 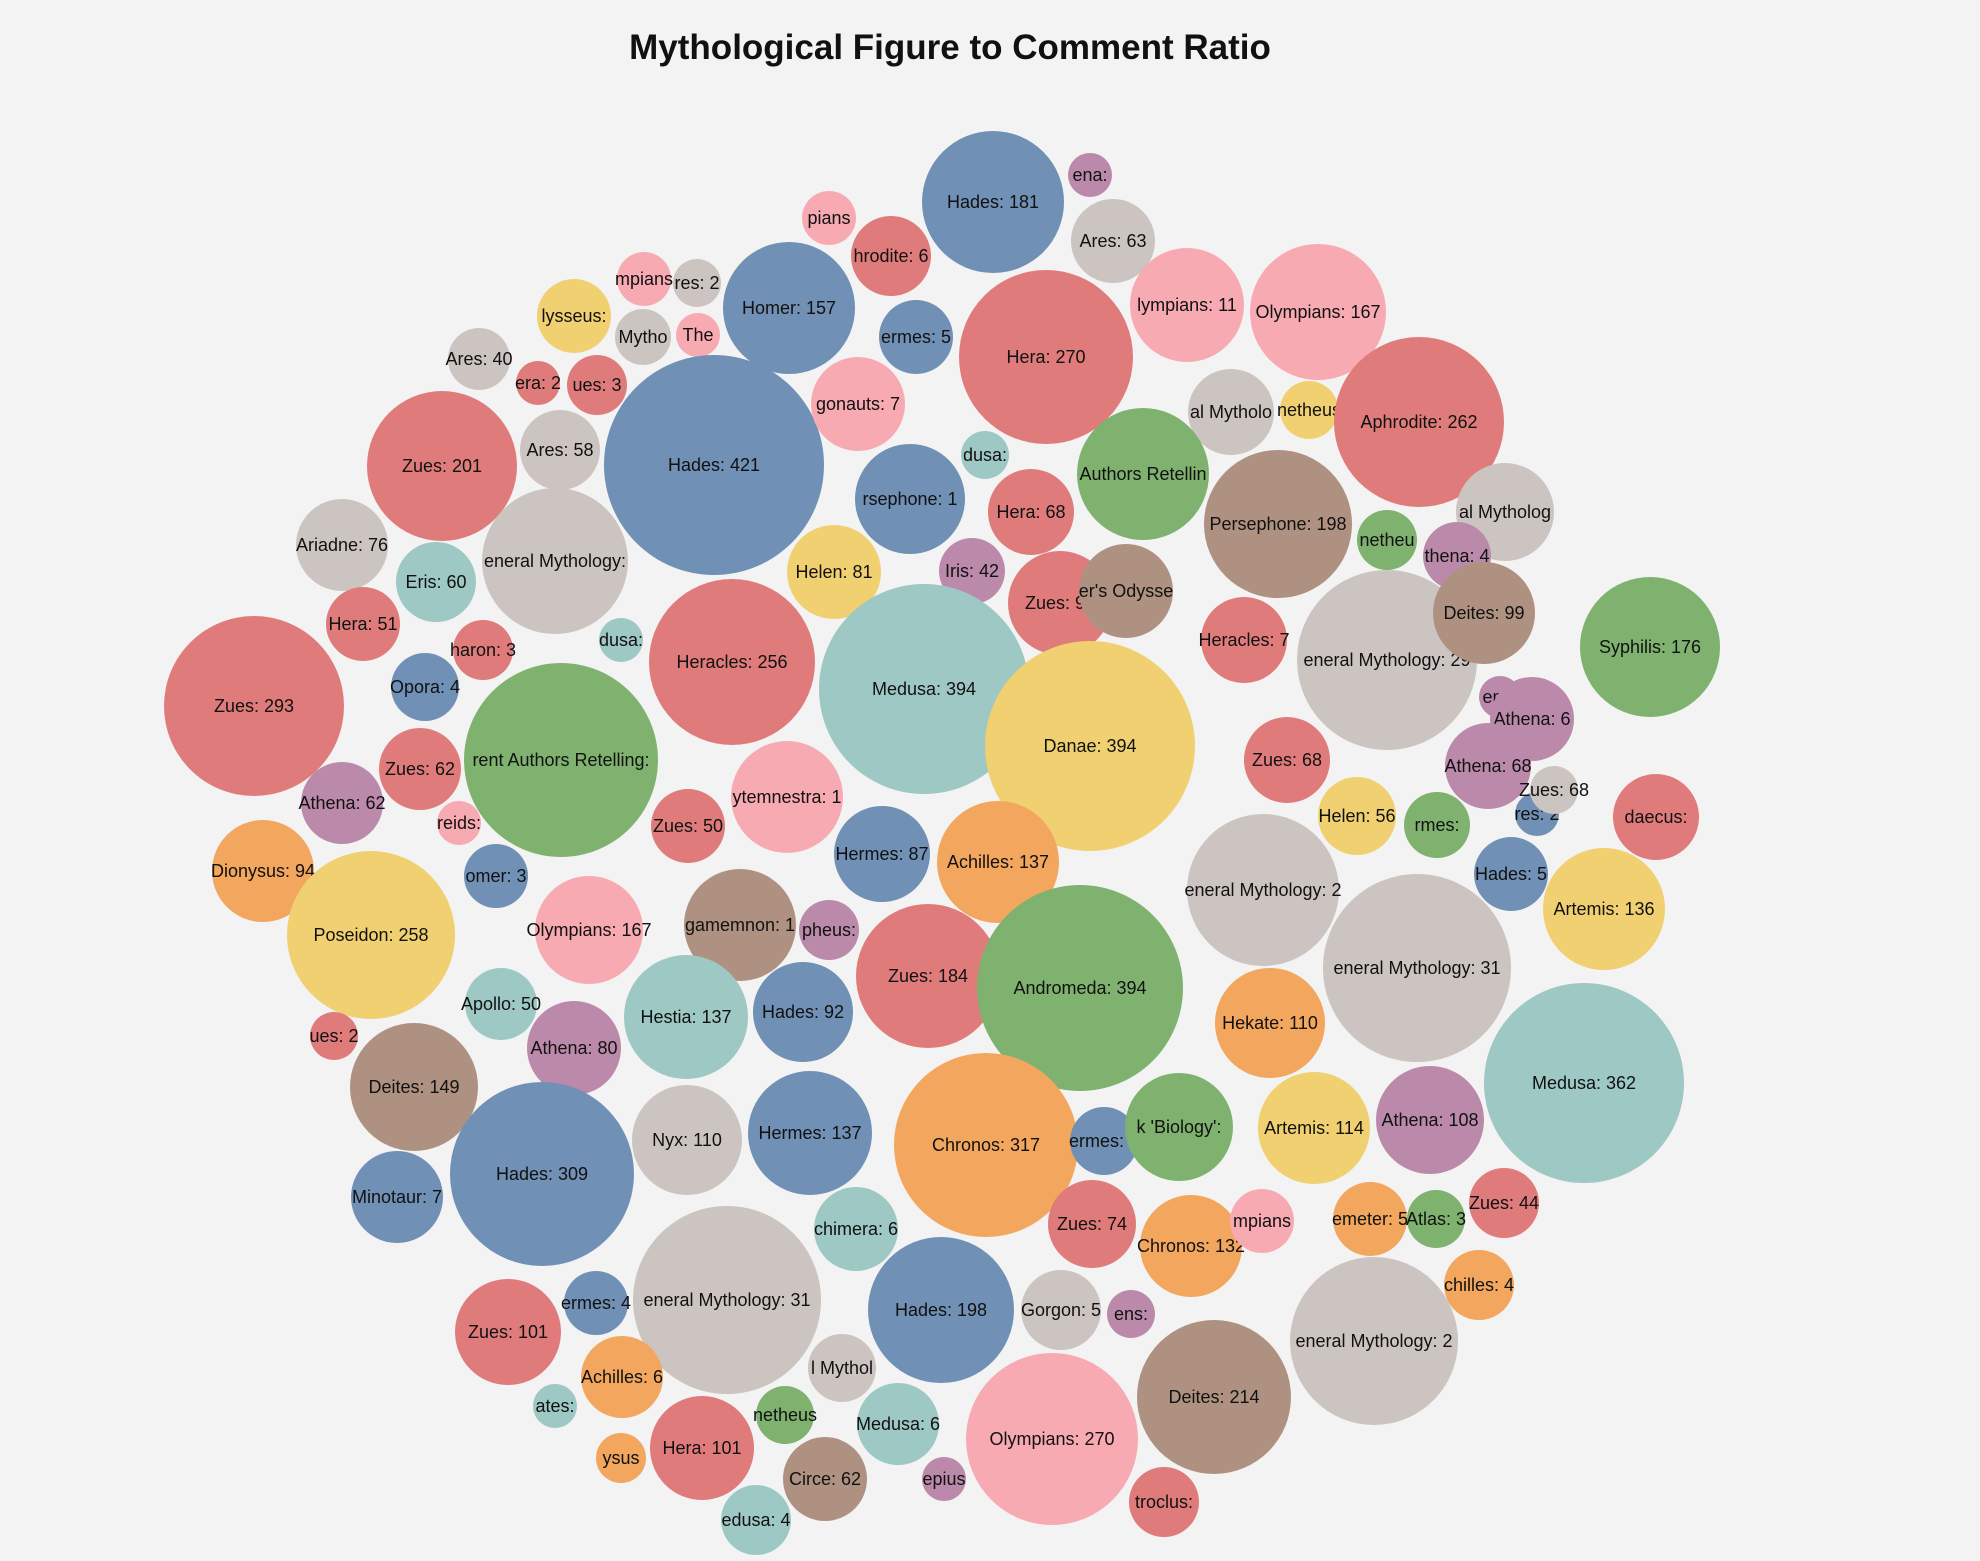 I want to click on bubble: dusa:, so click(x=621, y=640).